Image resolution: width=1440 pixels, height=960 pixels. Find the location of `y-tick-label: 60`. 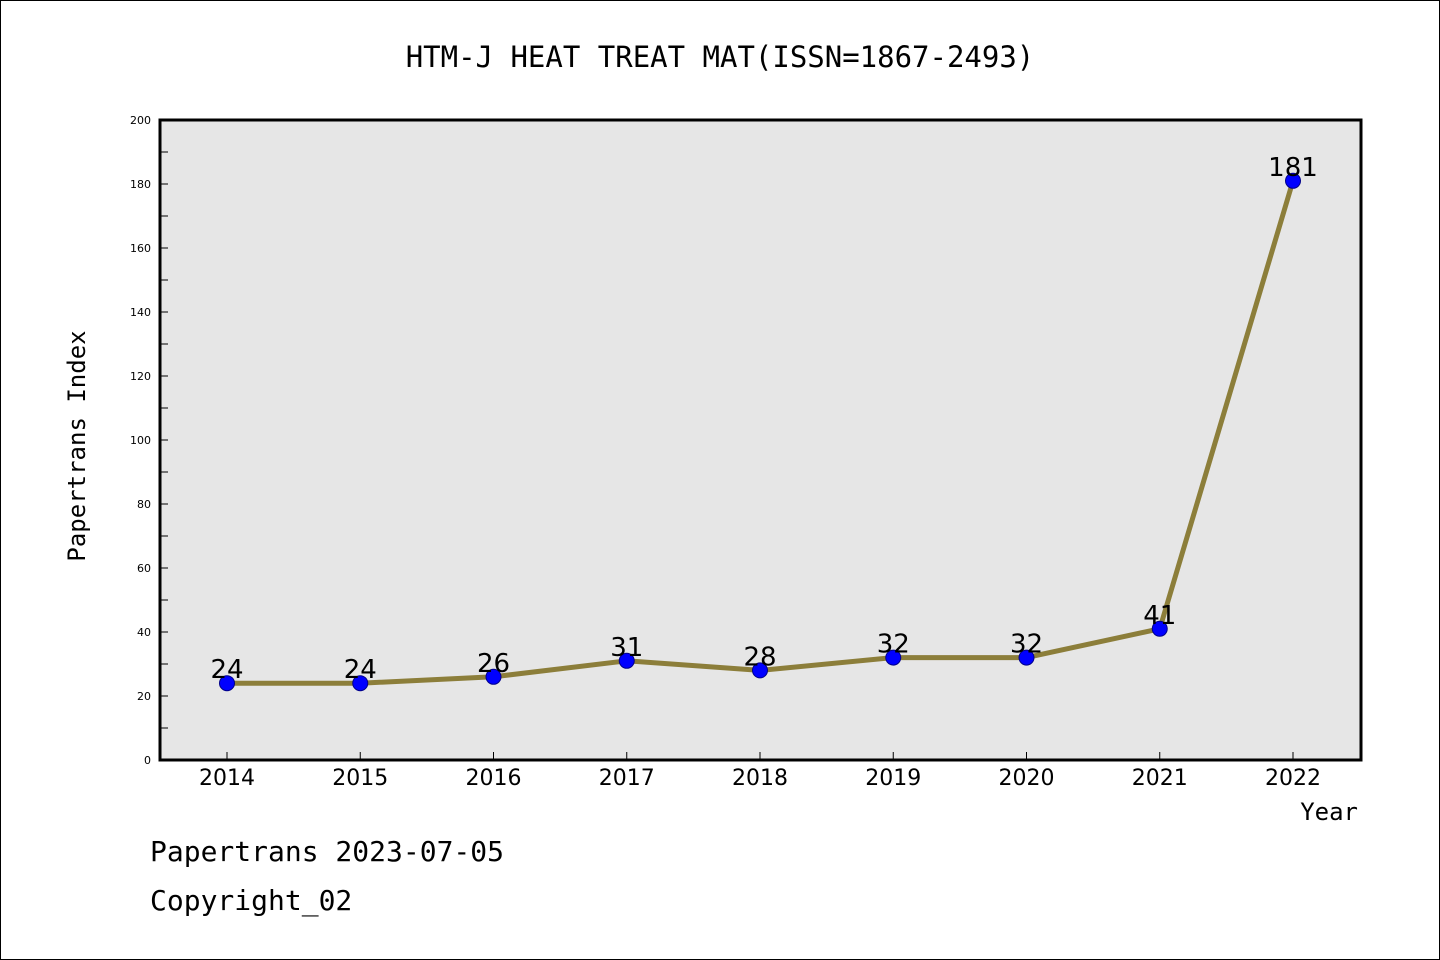

y-tick-label: 60 is located at coordinates (144, 568).